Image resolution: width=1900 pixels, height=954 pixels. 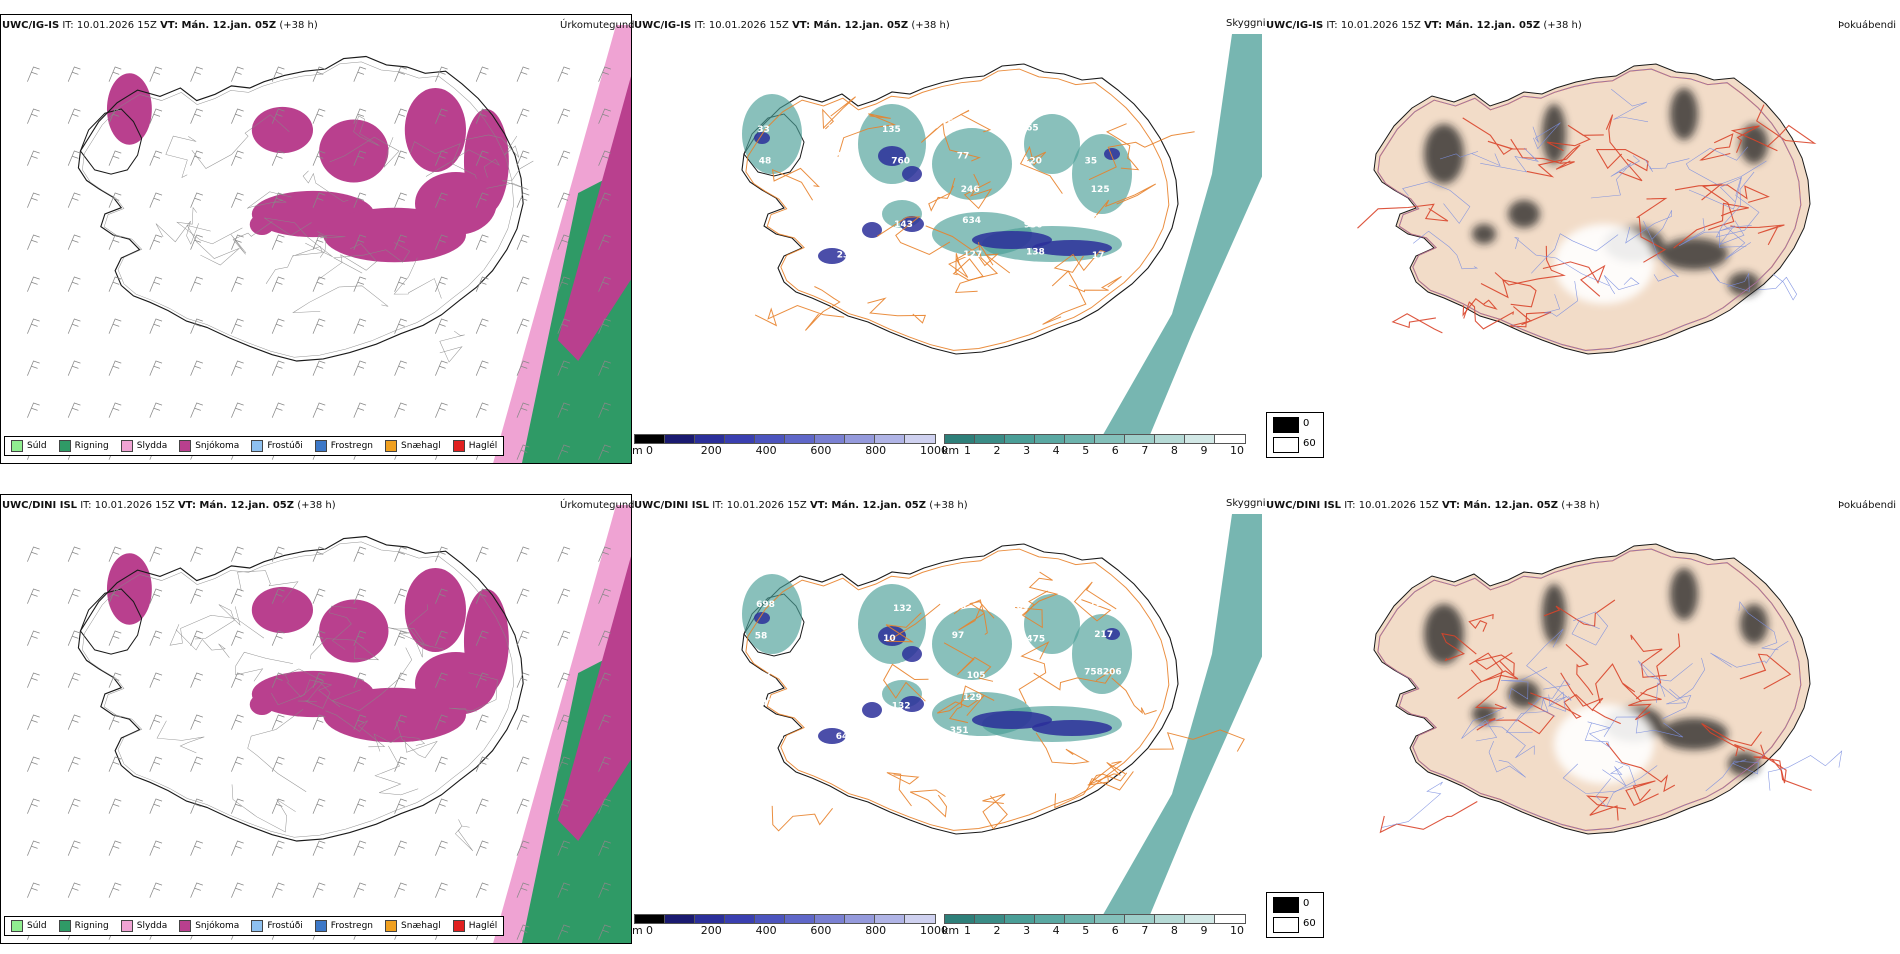 What do you see at coordinates (1033, 226) in the screenshot?
I see `cloud-base-label: 930` at bounding box center [1033, 226].